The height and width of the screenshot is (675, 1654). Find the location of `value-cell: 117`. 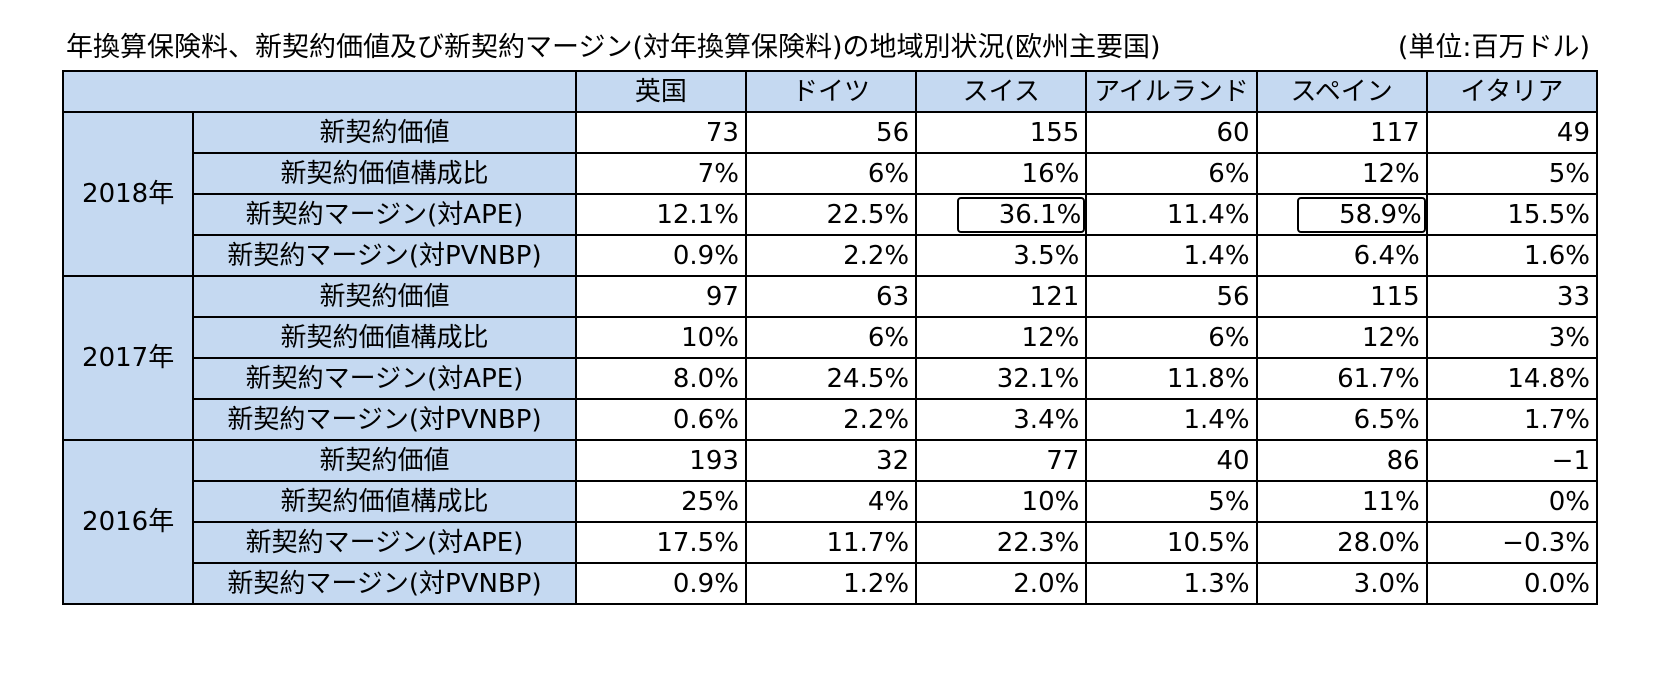

value-cell: 117 is located at coordinates (1341, 132).